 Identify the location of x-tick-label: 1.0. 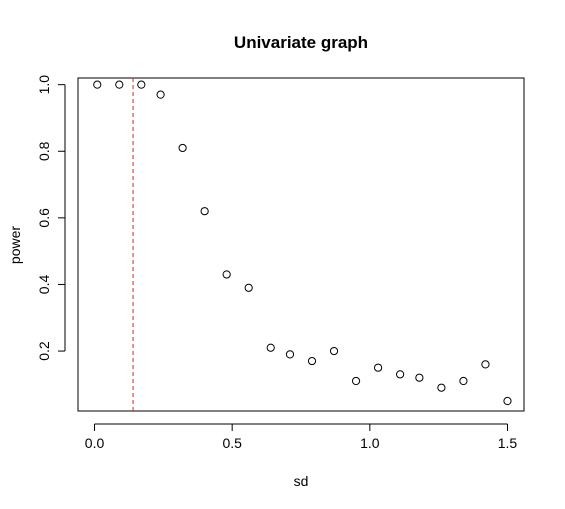
(370, 443).